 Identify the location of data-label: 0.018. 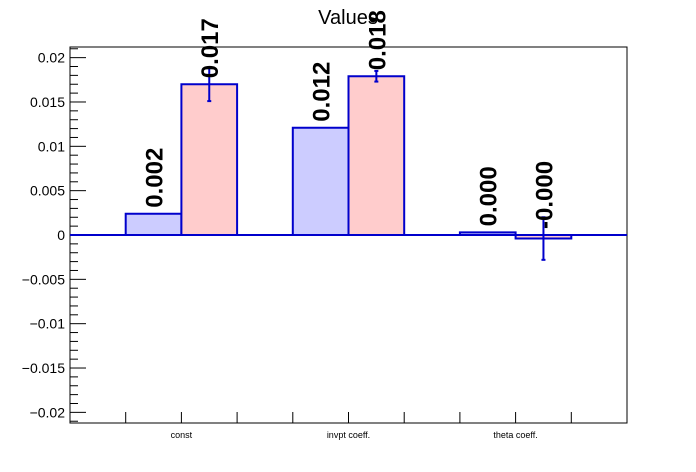
(377, 40).